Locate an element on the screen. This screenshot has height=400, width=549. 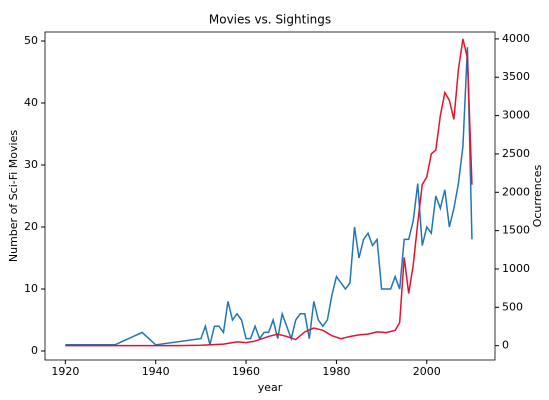
x-tick-label: 1940 is located at coordinates (156, 371).